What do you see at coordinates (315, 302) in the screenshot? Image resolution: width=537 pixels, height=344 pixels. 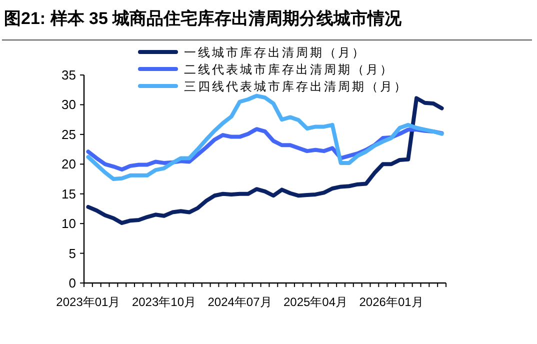 I see `x-tick-label: 2025年04月` at bounding box center [315, 302].